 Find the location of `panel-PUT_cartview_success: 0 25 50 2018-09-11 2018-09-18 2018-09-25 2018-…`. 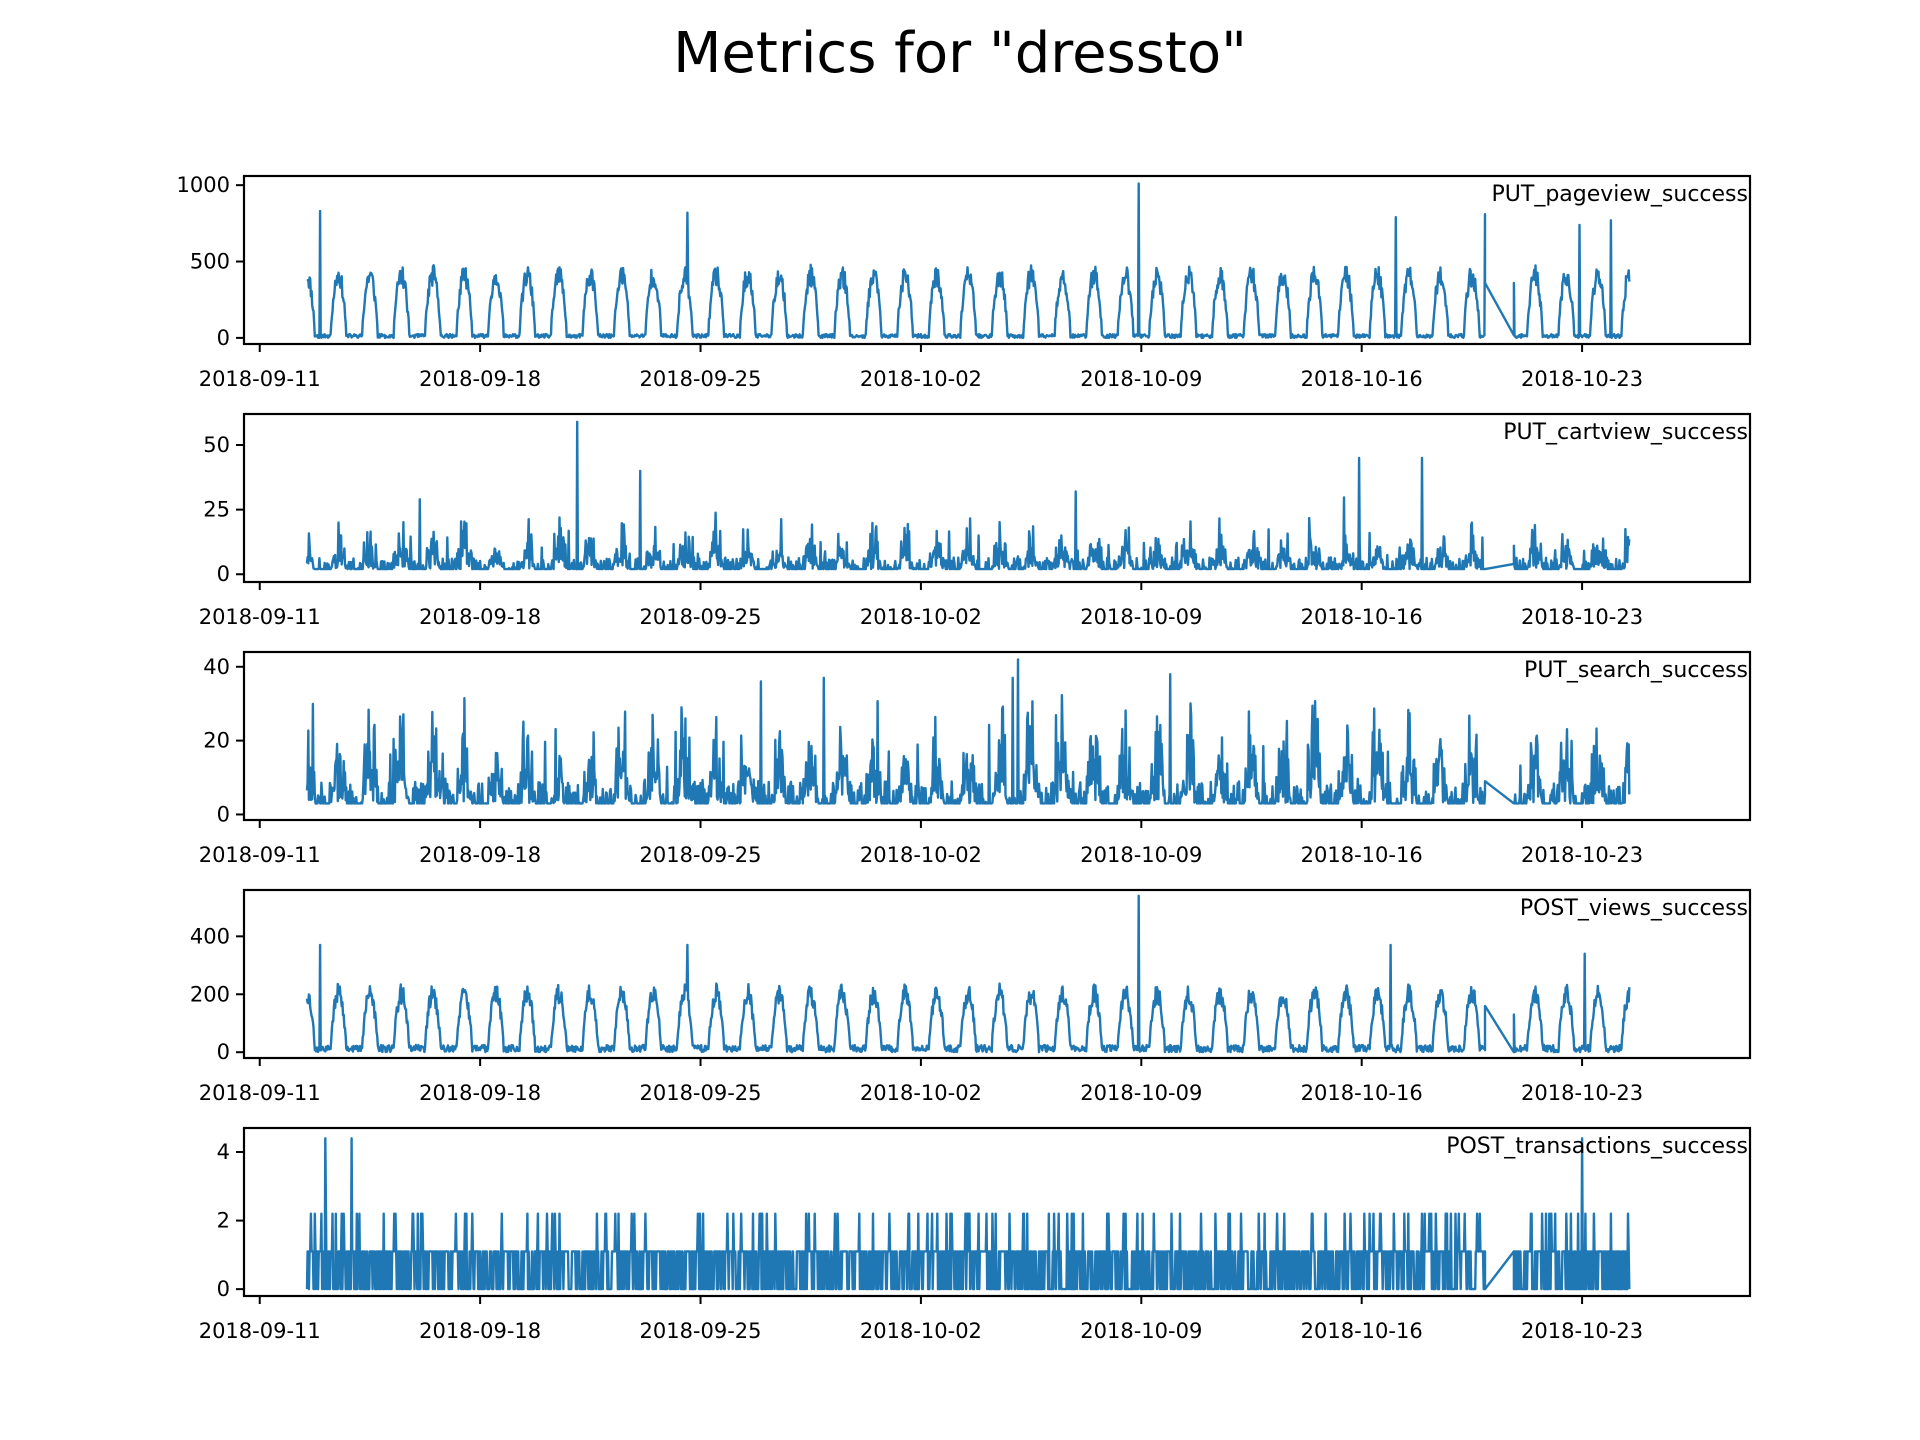

panel-PUT_cartview_success: 0 25 50 2018-09-11 2018-09-18 2018-09-25 2018-… is located at coordinates (975, 520).